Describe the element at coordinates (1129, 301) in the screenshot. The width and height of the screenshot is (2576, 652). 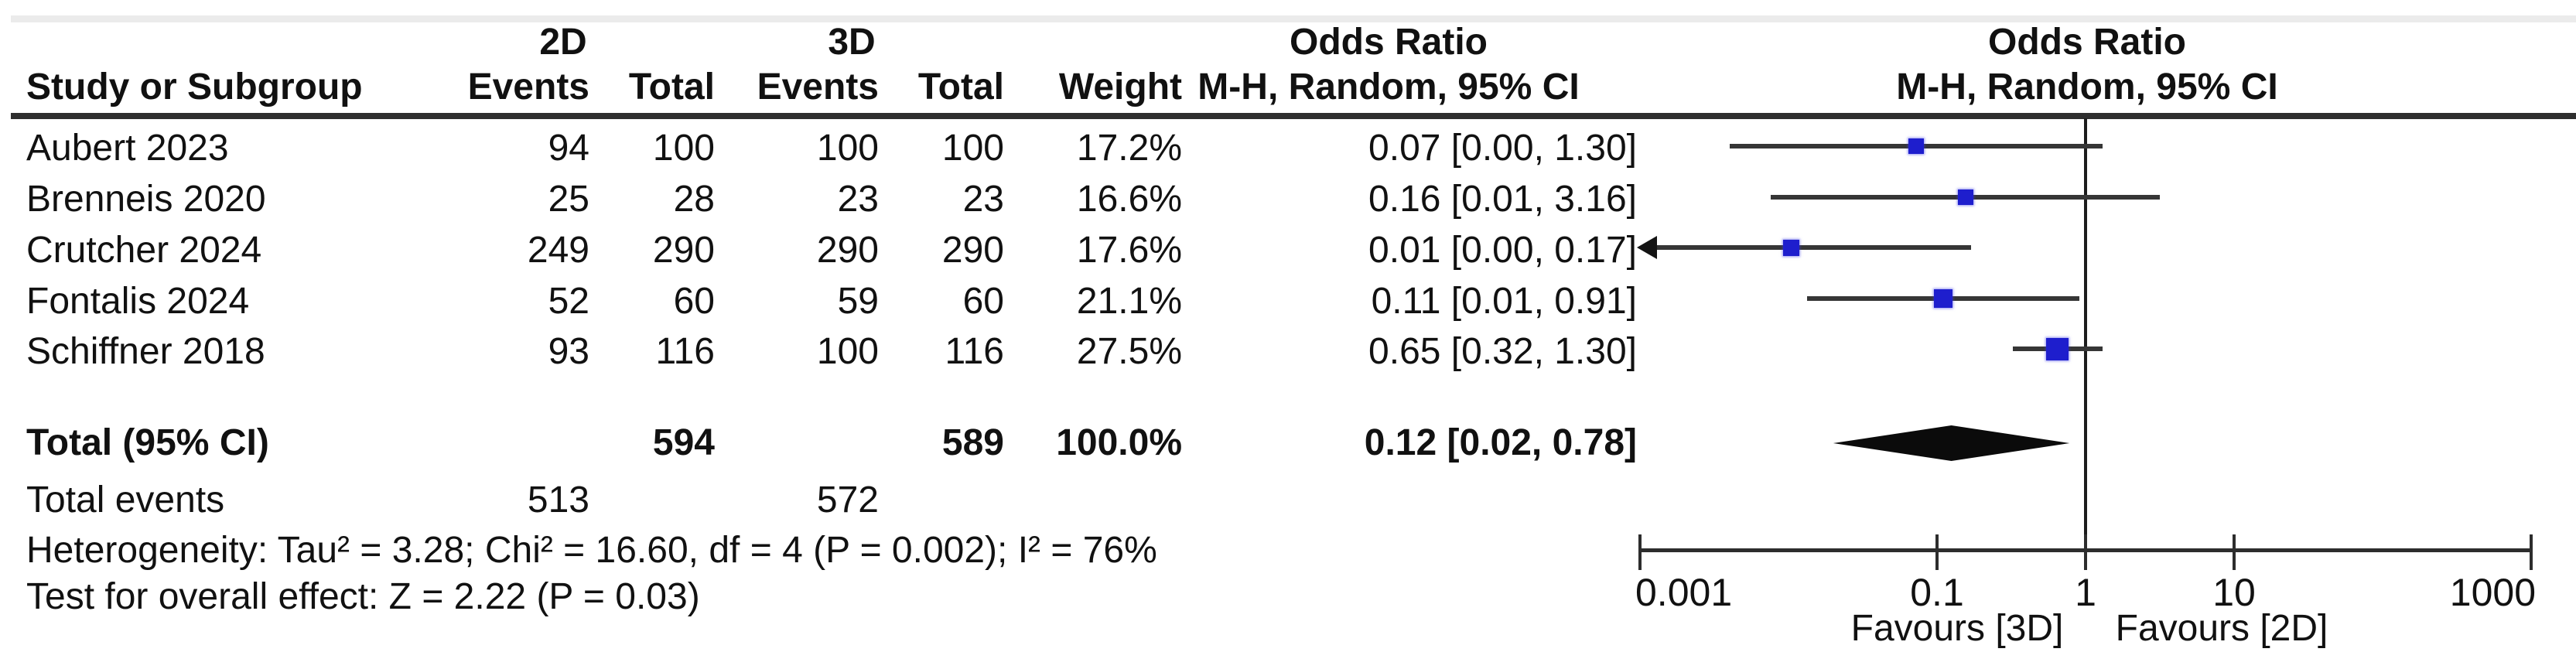
I see `weight-cell: 21.1%` at that location.